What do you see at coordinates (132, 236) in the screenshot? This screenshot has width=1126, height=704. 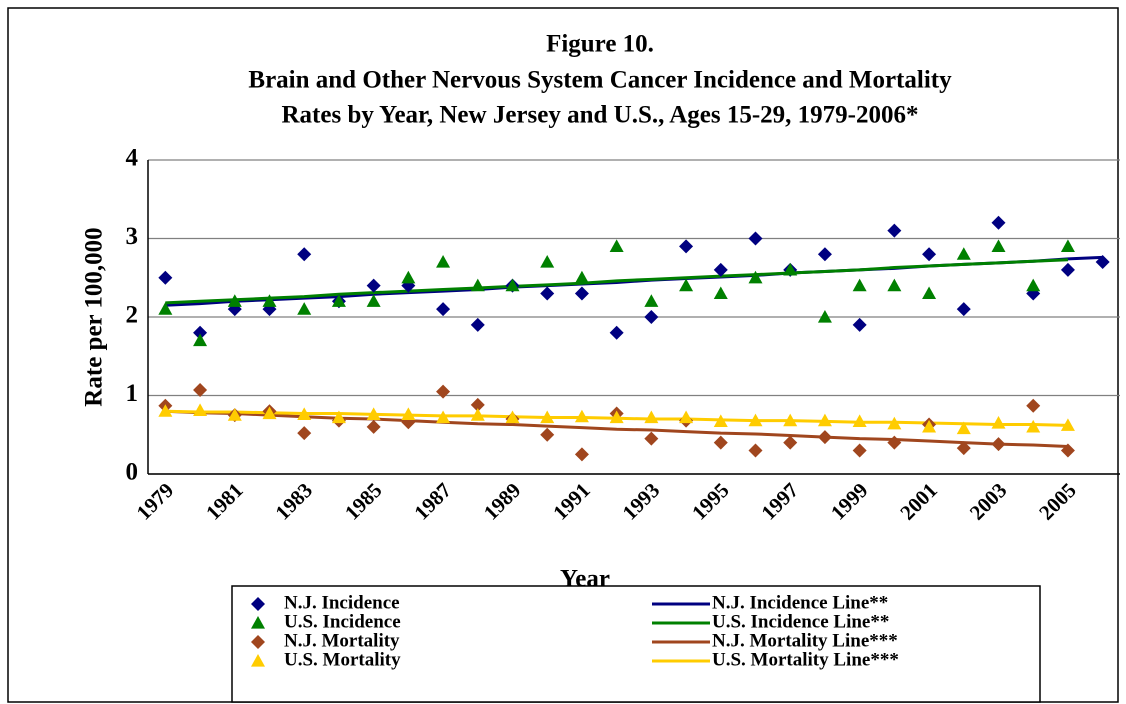 I see `y-tick-label: 3` at bounding box center [132, 236].